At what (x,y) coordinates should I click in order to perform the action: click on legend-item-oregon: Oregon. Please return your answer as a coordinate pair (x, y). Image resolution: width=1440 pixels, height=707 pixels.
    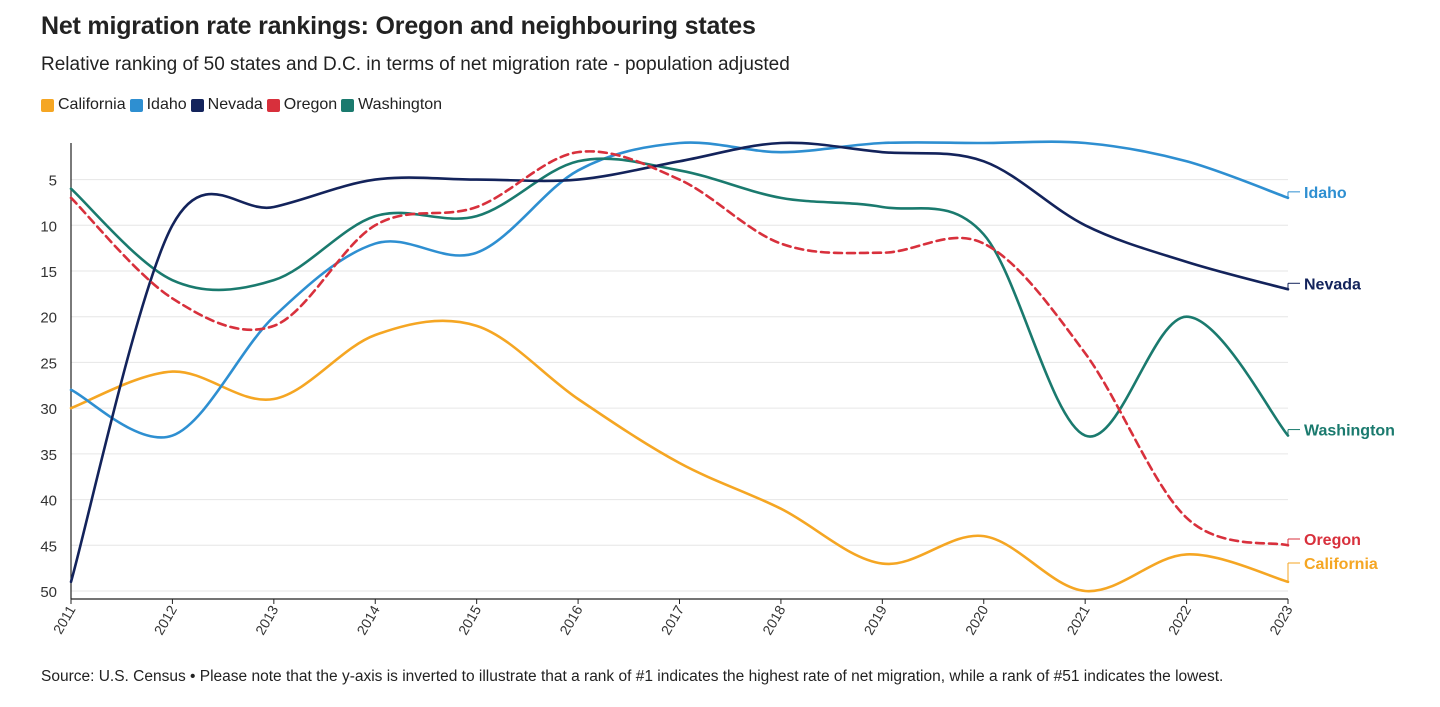
    Looking at the image, I should click on (302, 105).